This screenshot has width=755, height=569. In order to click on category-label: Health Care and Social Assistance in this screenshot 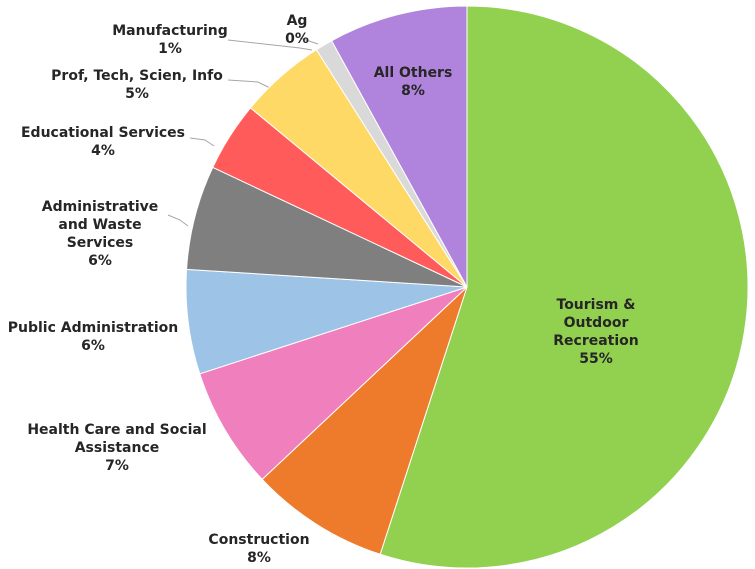, I will do `click(117, 439)`.